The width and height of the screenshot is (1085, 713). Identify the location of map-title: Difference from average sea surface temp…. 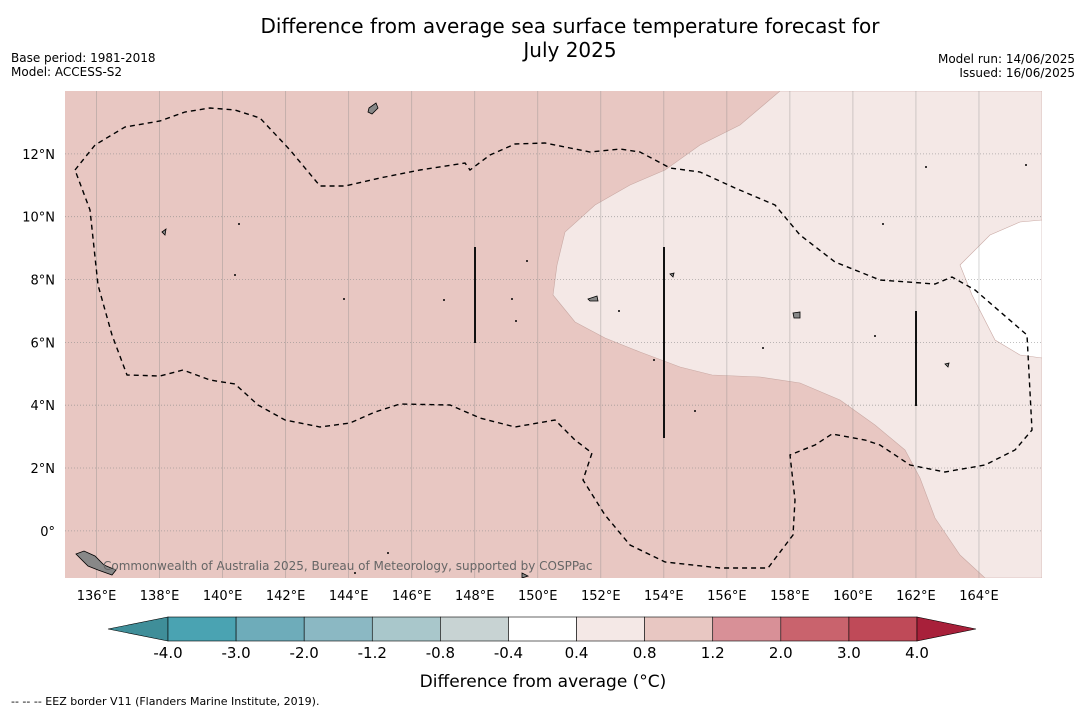
(570, 38).